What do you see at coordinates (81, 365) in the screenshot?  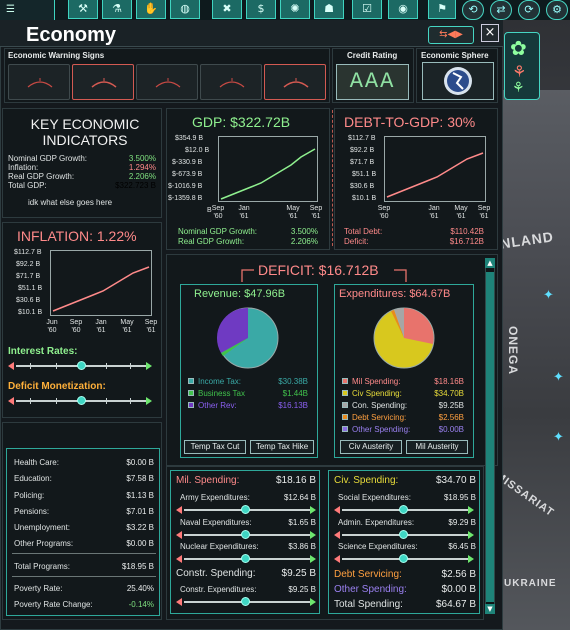 I see `interest-rates-knob` at bounding box center [81, 365].